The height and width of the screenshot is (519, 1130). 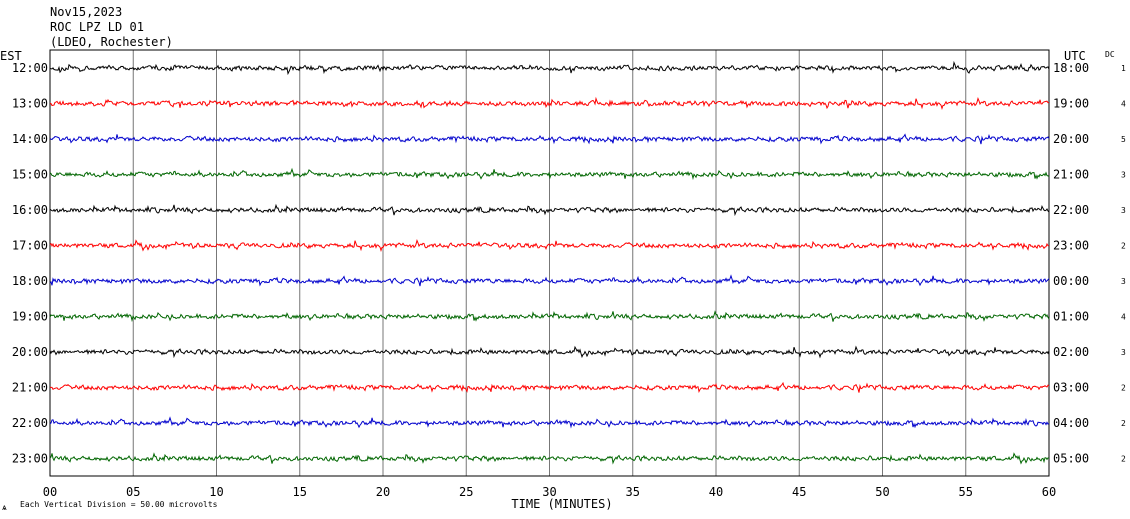 I want to click on x-tick-label: 05, so click(x=133, y=492).